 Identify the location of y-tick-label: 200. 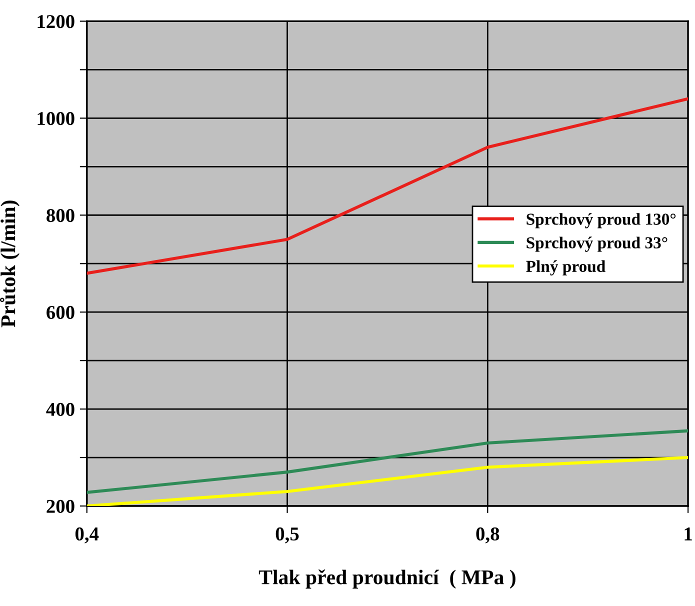
(60, 506).